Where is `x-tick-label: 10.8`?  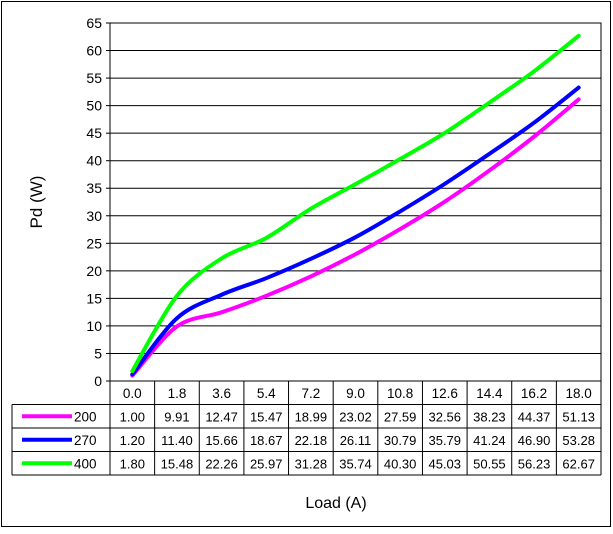
x-tick-label: 10.8 is located at coordinates (400, 393).